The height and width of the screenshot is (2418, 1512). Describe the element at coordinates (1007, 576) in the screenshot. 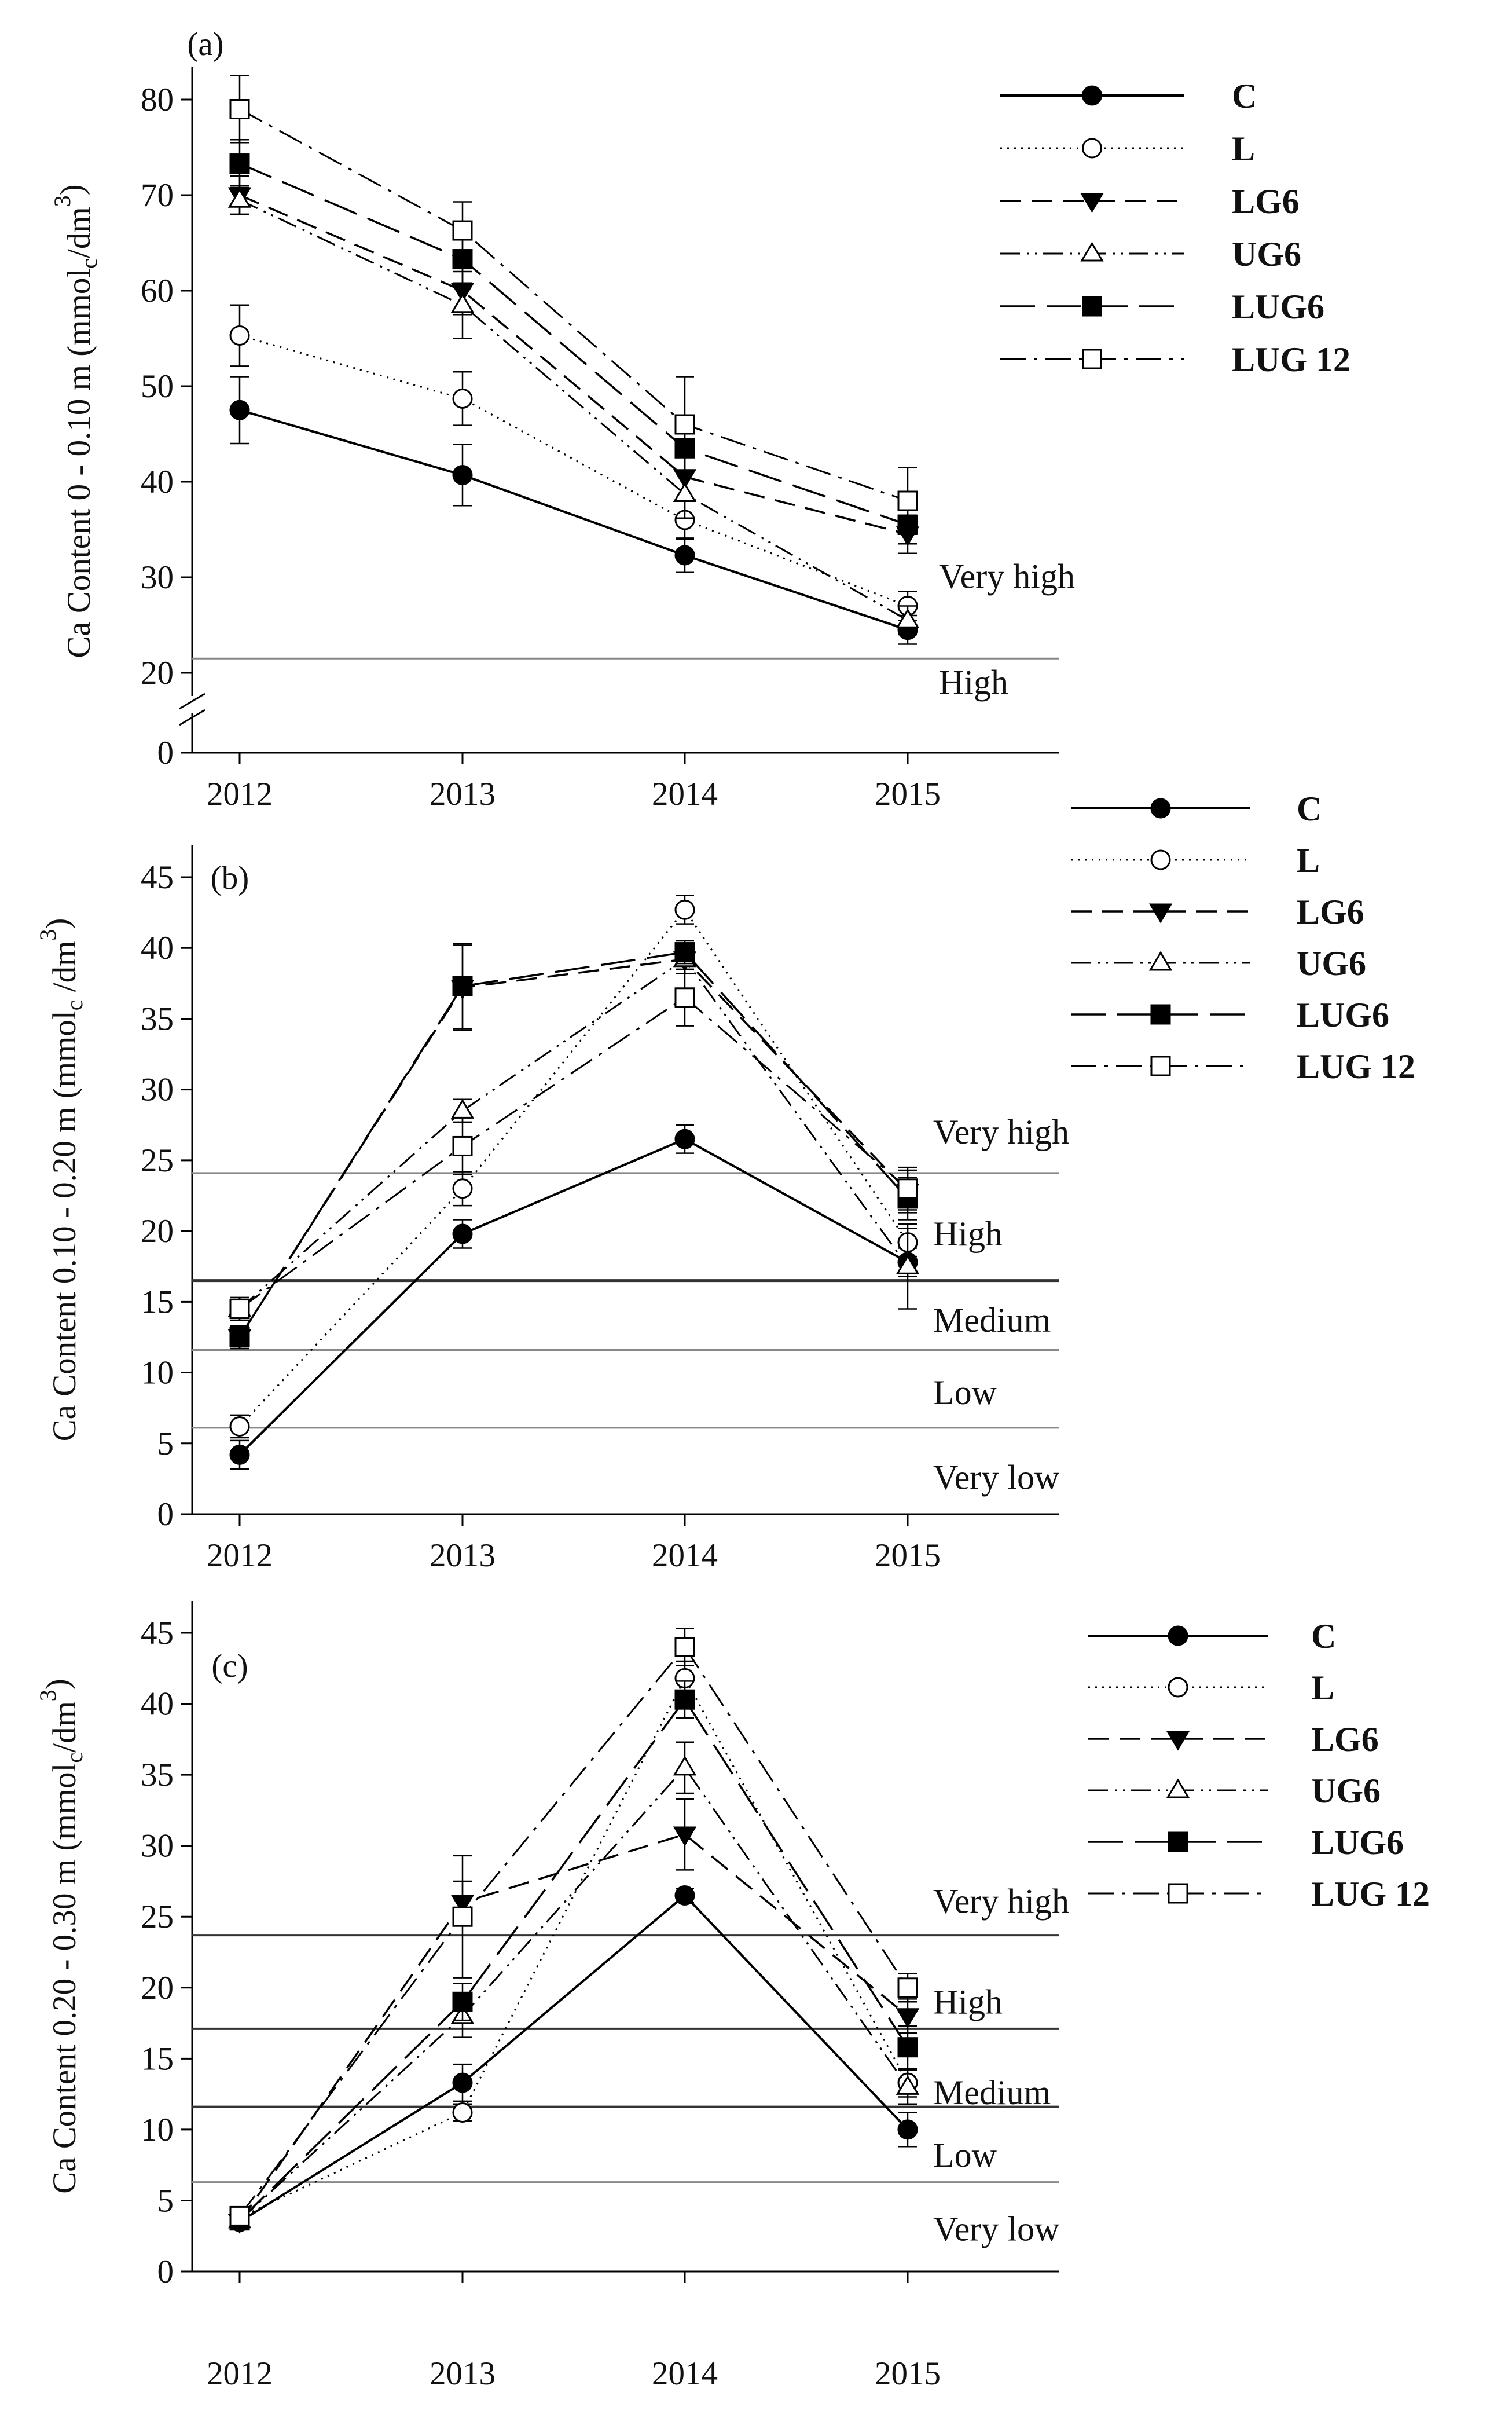

I see `category-label-very-high: Very high` at that location.